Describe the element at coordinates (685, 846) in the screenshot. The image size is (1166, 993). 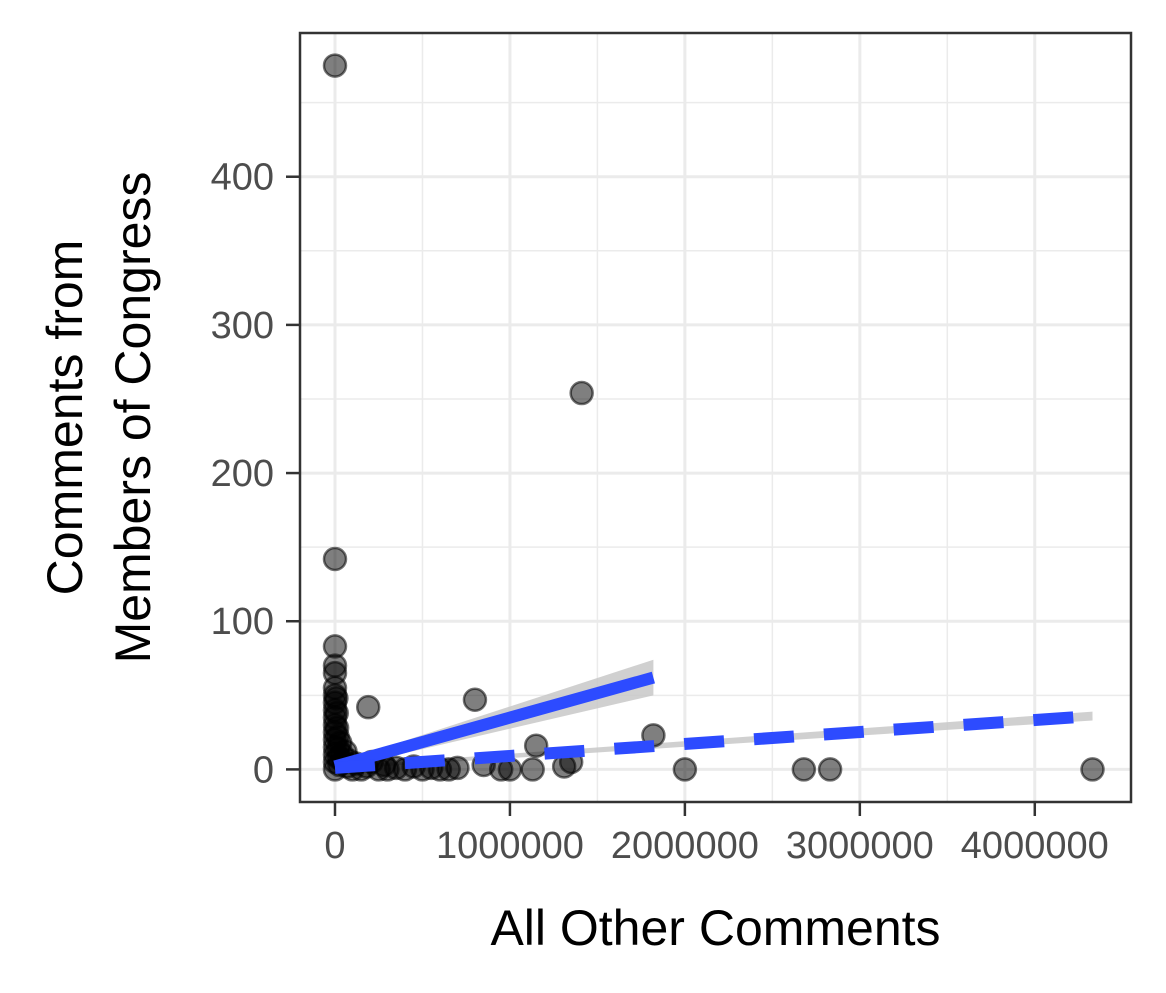
I see `x-tick-label: 2000000` at that location.